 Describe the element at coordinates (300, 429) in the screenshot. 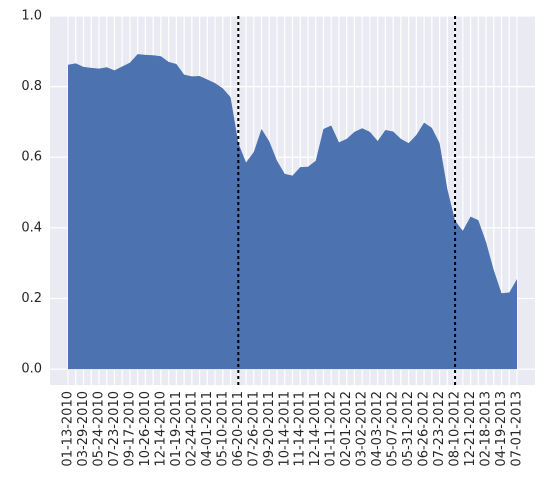

I see `x-tick-label: 11-14-2011` at that location.